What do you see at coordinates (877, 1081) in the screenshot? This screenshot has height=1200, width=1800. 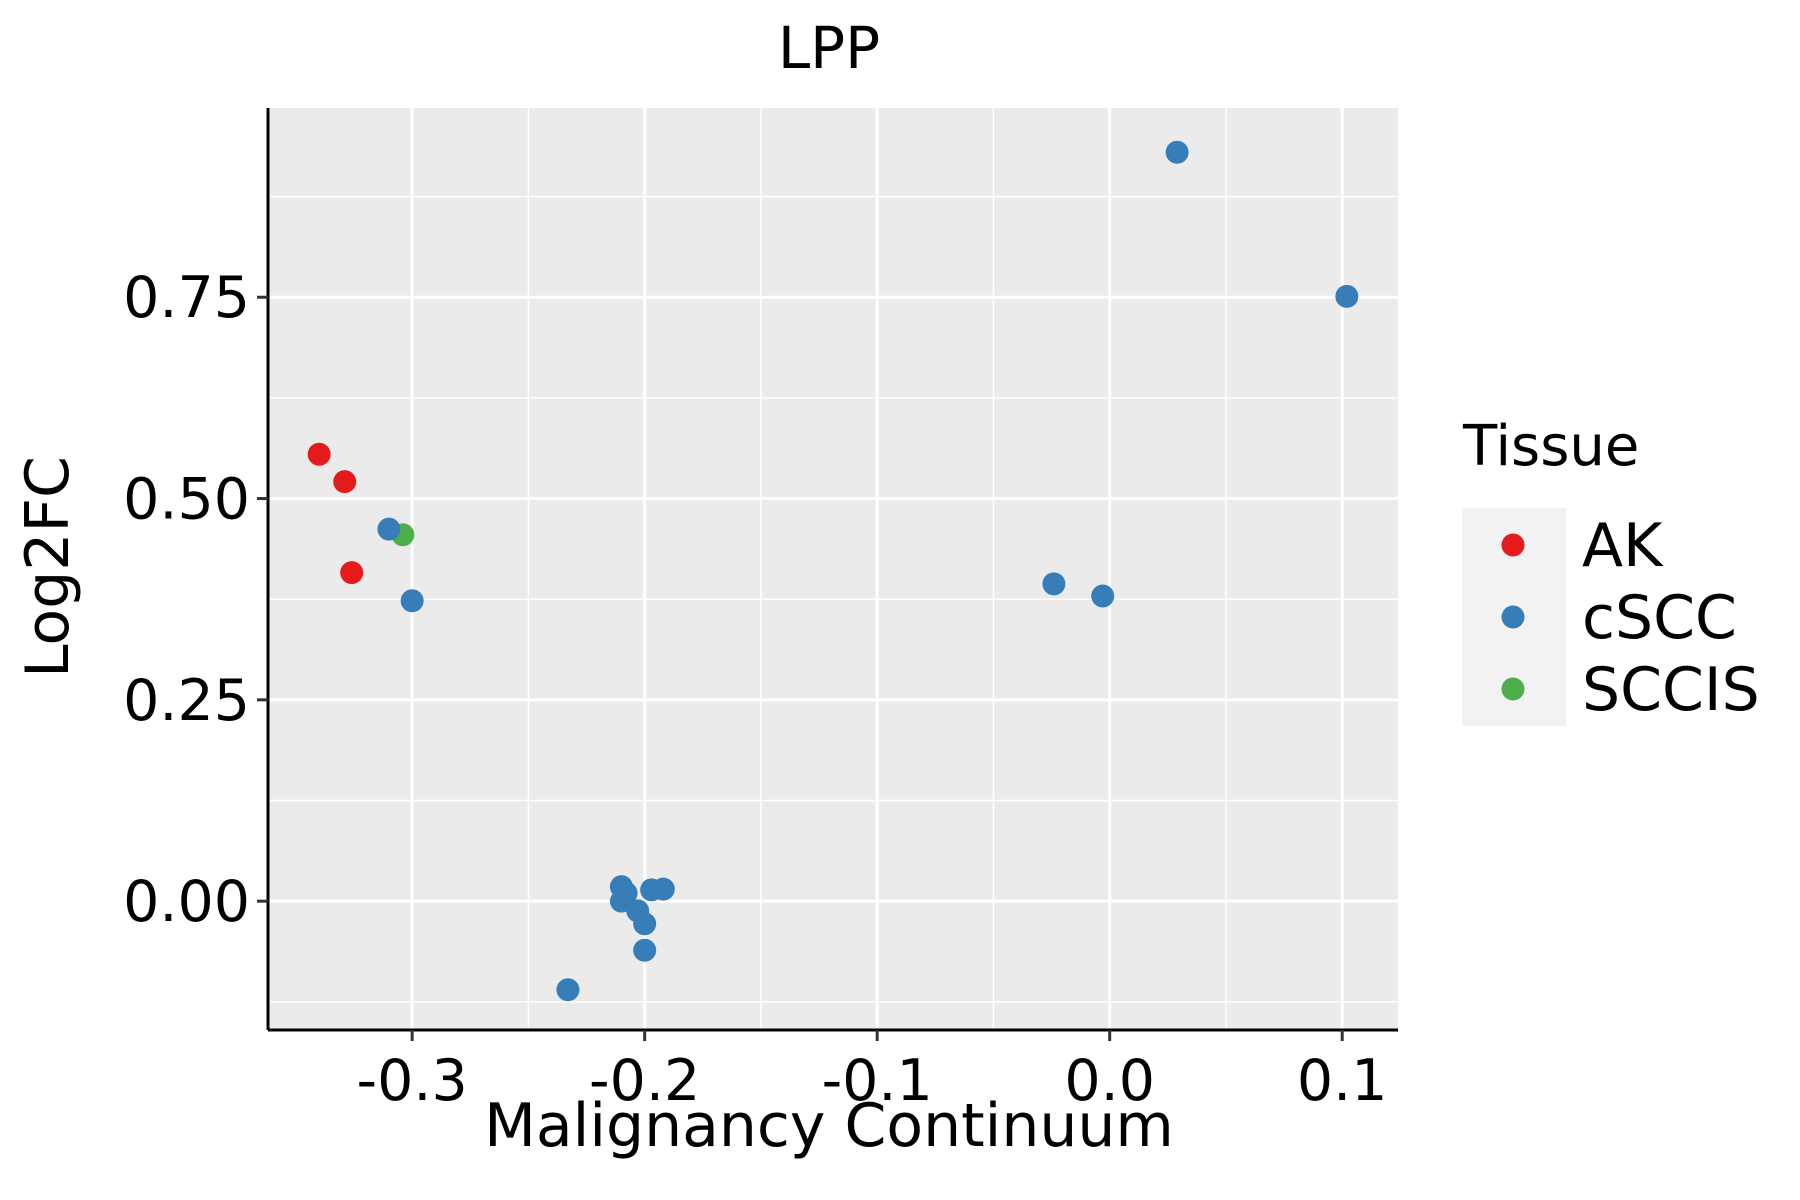 I see `x-tick-label: -0.1` at bounding box center [877, 1081].